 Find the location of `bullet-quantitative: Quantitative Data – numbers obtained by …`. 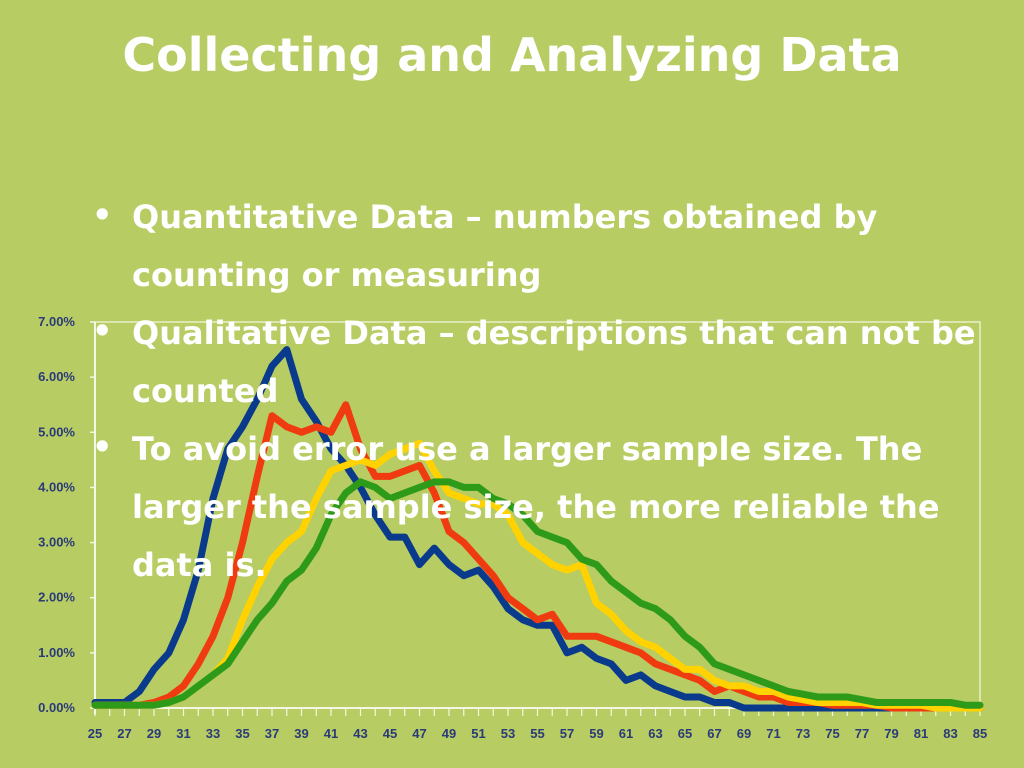

bullet-quantitative: Quantitative Data – numbers obtained by … is located at coordinates (542, 245).